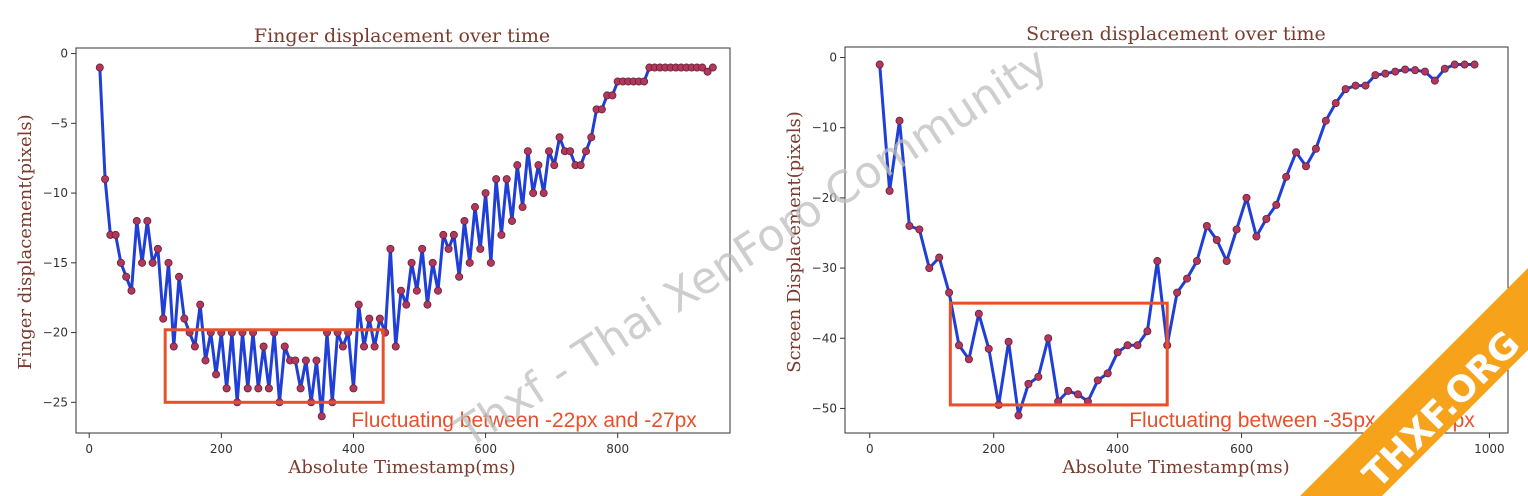  I want to click on x-tick-label: 1000, so click(1489, 449).